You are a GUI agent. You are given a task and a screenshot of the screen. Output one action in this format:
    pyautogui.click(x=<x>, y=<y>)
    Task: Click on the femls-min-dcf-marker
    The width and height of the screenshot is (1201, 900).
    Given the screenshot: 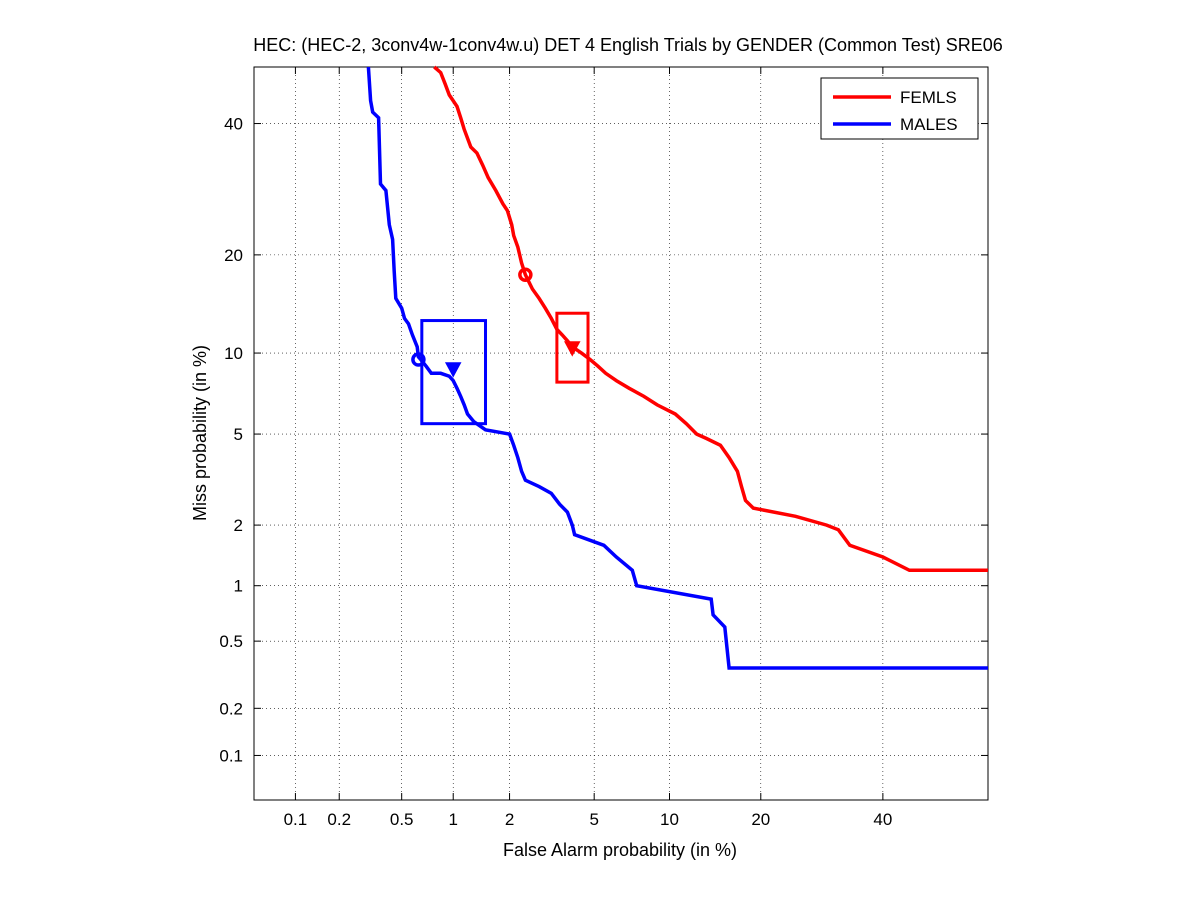 What is the action you would take?
    pyautogui.click(x=572, y=349)
    